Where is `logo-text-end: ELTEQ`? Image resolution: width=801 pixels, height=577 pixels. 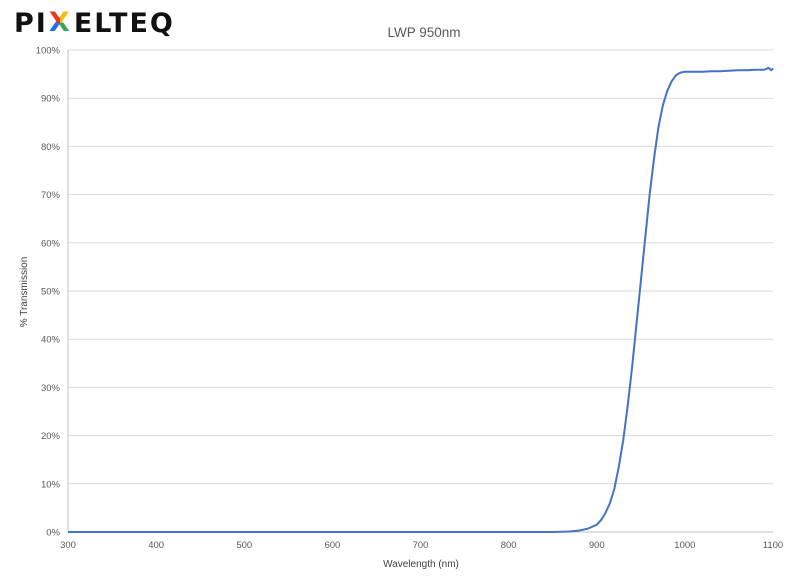 logo-text-end: ELTEQ is located at coordinates (124, 23).